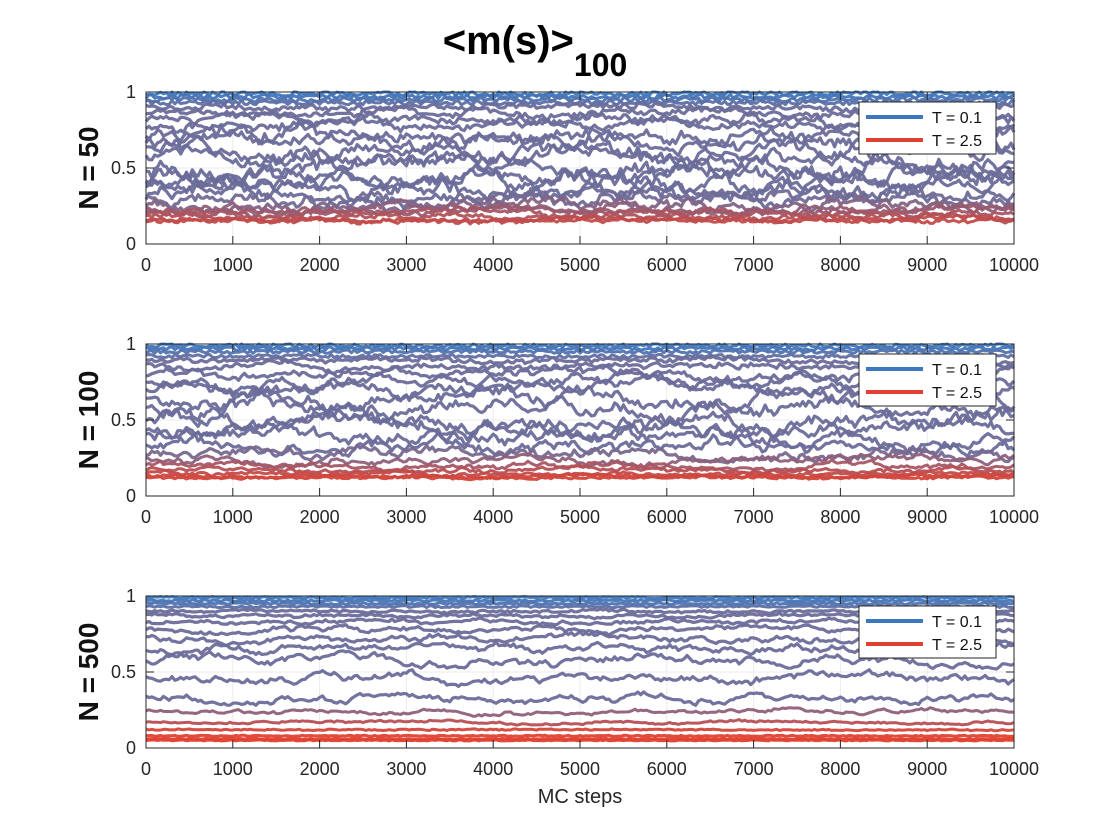  I want to click on y-axis-label: N = 100, so click(88, 420).